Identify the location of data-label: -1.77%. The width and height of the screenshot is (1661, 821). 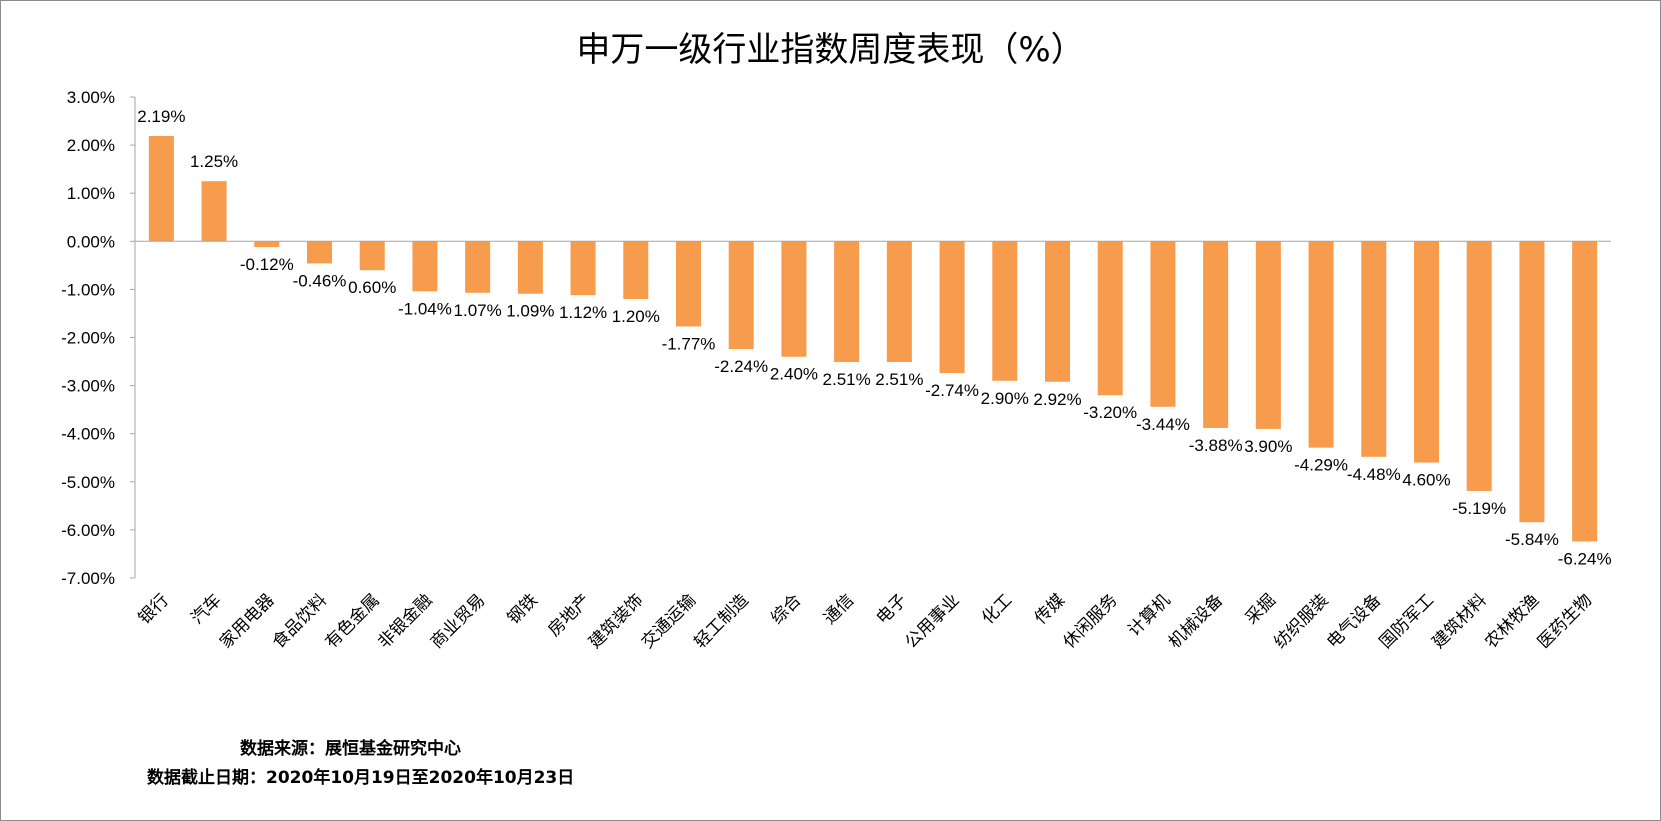
(689, 343).